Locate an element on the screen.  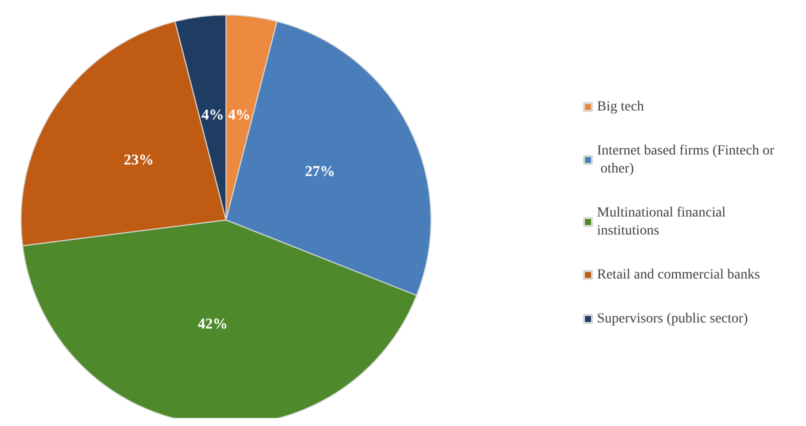
legend-label: Internet based firms (Fintech or other) is located at coordinates (686, 160).